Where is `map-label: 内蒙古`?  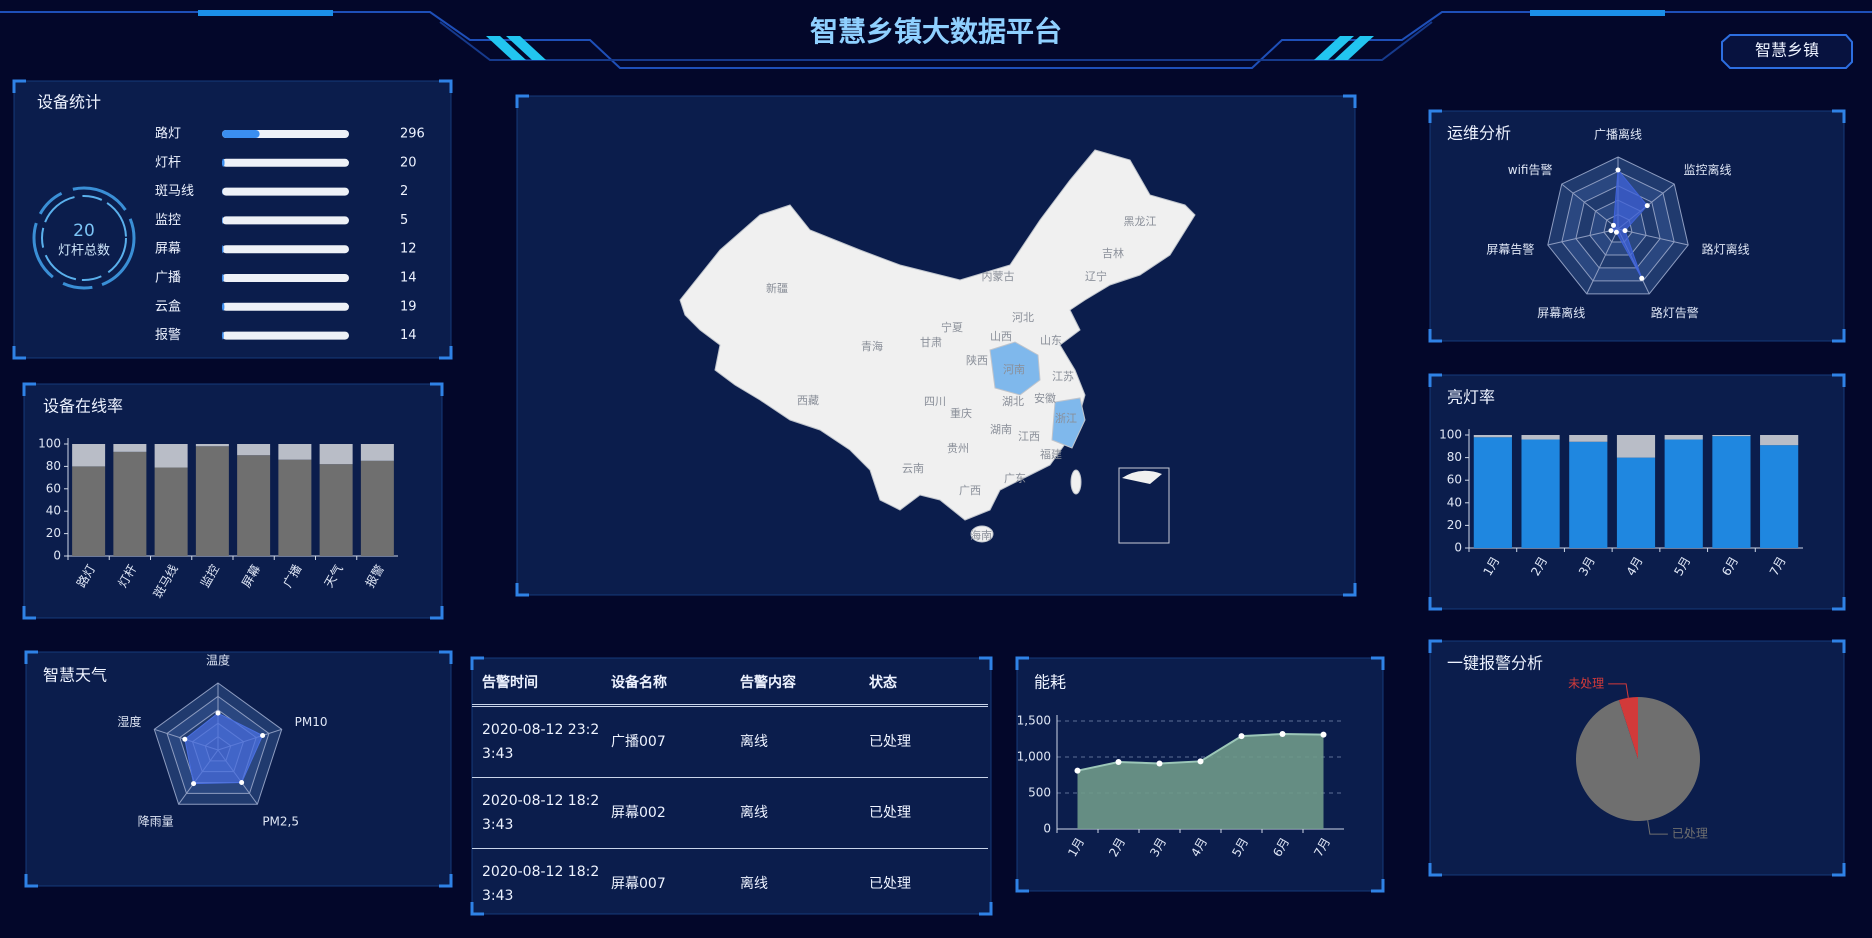
map-label: 内蒙古 is located at coordinates (998, 276).